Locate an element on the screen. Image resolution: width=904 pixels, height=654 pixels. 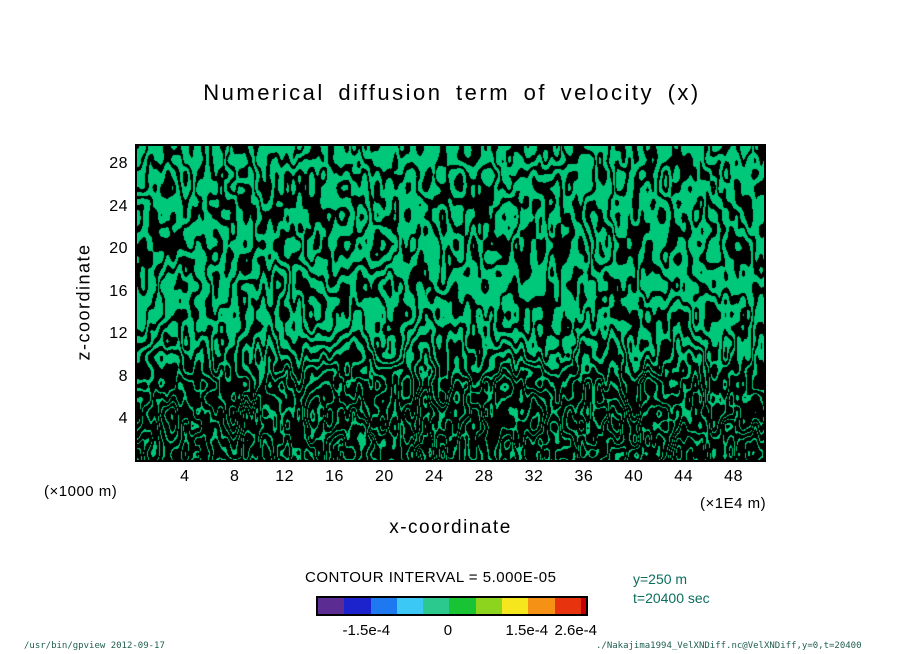
x-tick-label: 24 is located at coordinates (434, 476).